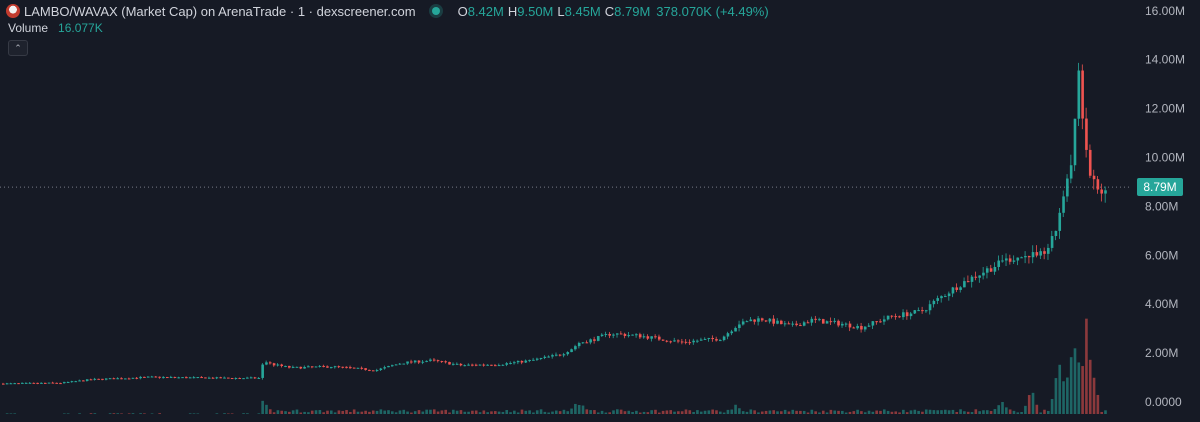  What do you see at coordinates (712, 11) in the screenshot?
I see `change-value: 378.070K (+4.49%)` at bounding box center [712, 11].